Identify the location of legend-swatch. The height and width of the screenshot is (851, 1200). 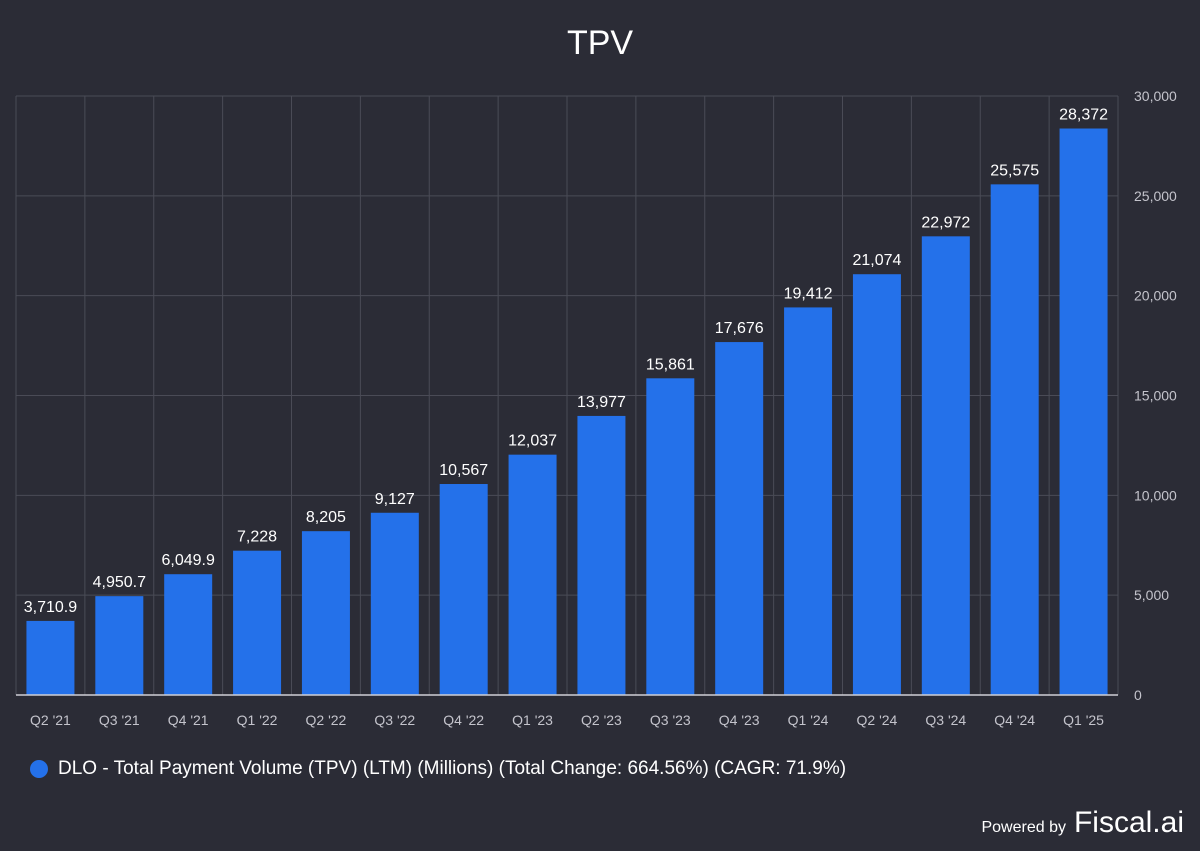
(39, 769).